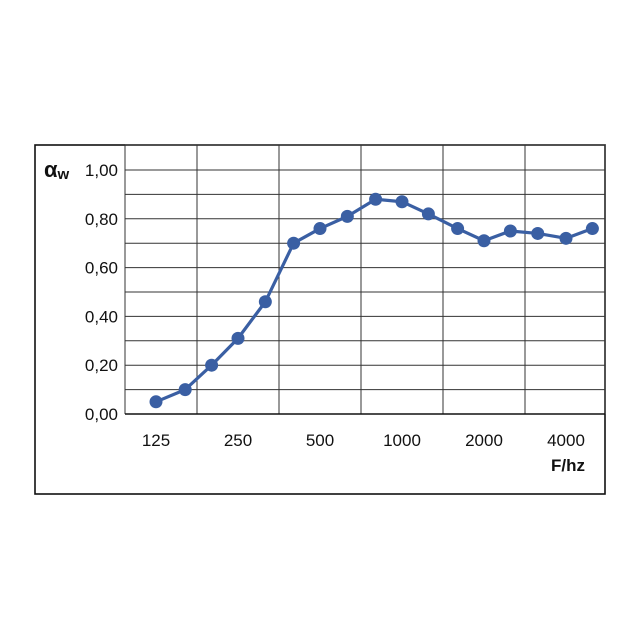  What do you see at coordinates (101, 219) in the screenshot?
I see `y-tick-label: 0,80` at bounding box center [101, 219].